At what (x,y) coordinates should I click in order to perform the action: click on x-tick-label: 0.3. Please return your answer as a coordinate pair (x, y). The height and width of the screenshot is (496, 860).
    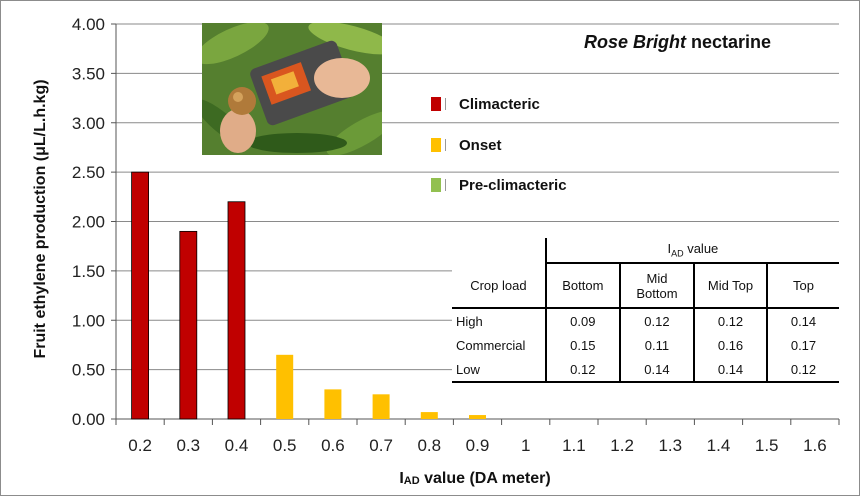
    Looking at the image, I should click on (188, 445).